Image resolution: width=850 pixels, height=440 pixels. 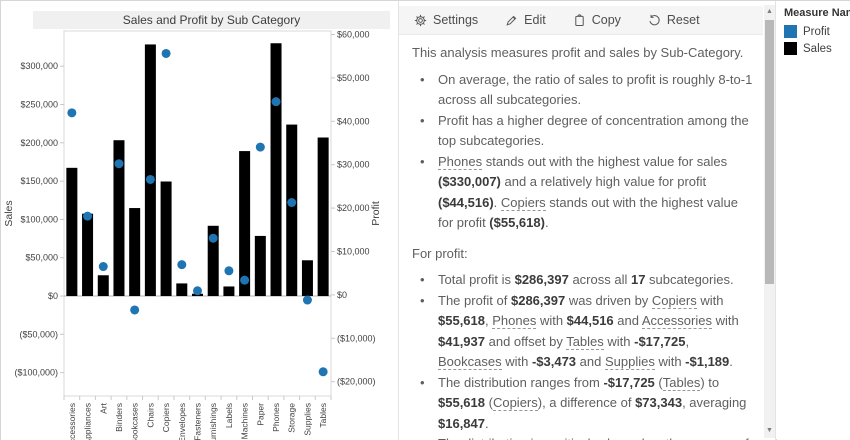 I want to click on category-label-supplies: Supplies, so click(x=307, y=419).